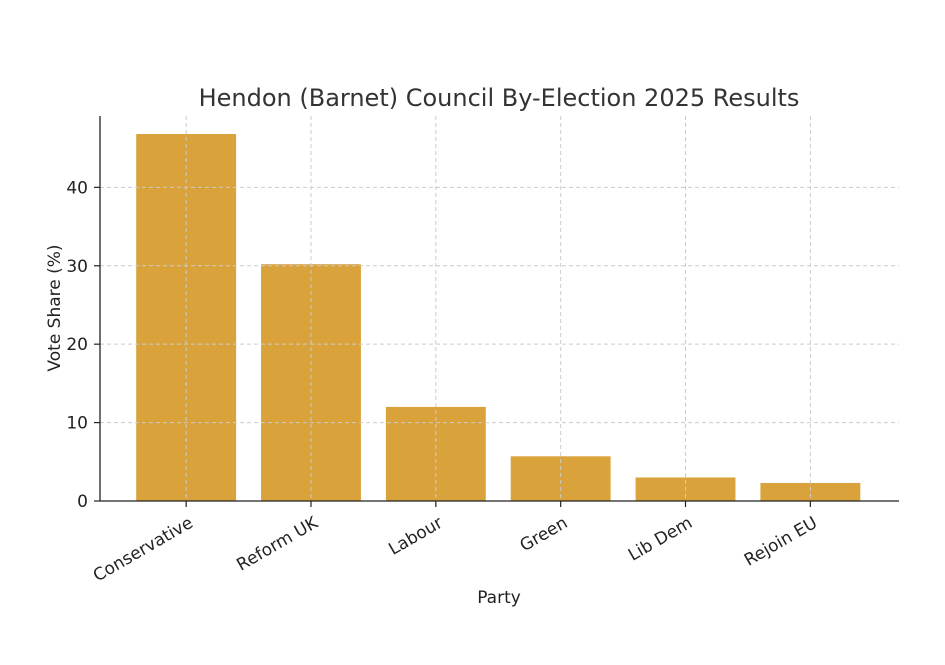 The height and width of the screenshot is (665, 945). I want to click on y-tick-label: 30, so click(77, 267).